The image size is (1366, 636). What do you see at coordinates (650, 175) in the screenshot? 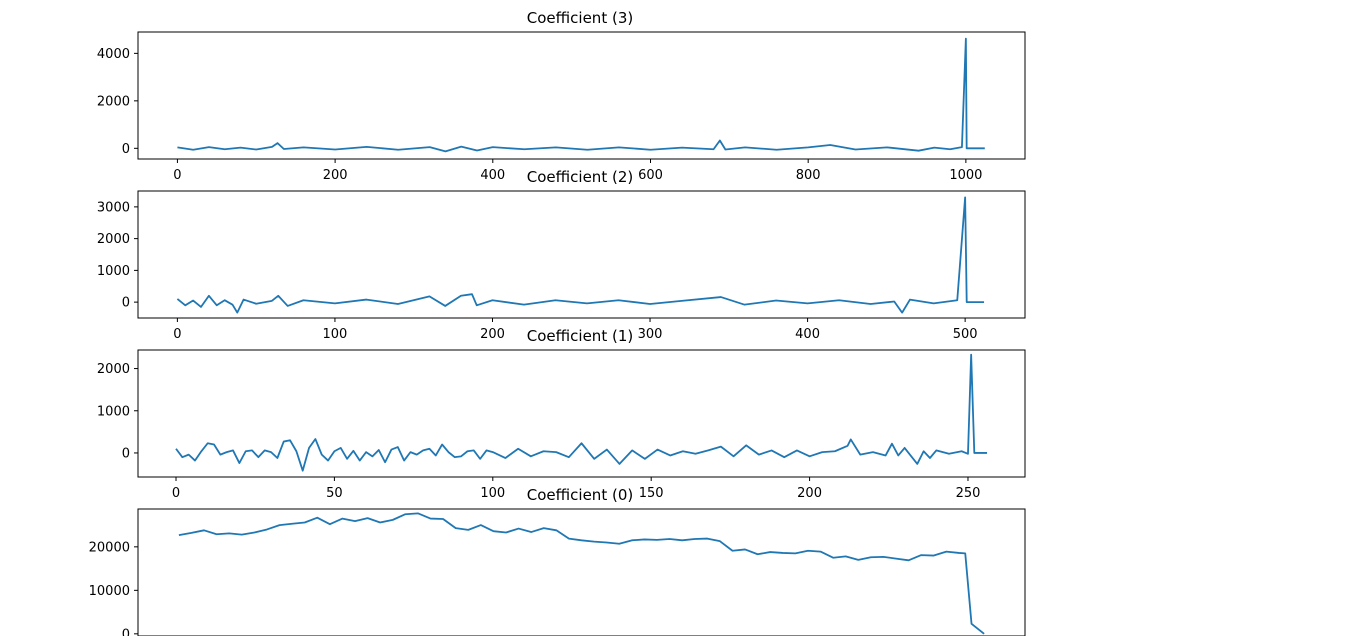
I see `x-tick-label: 600` at bounding box center [650, 175].